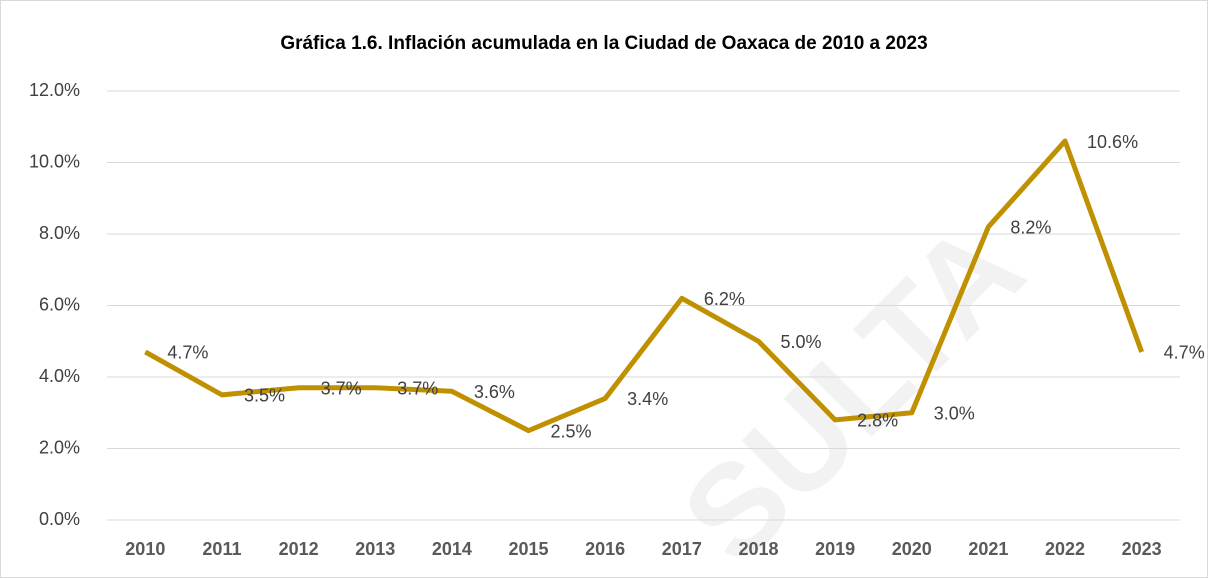 This screenshot has width=1208, height=578. Describe the element at coordinates (800, 342) in the screenshot. I see `data-label: 5.0%` at that location.